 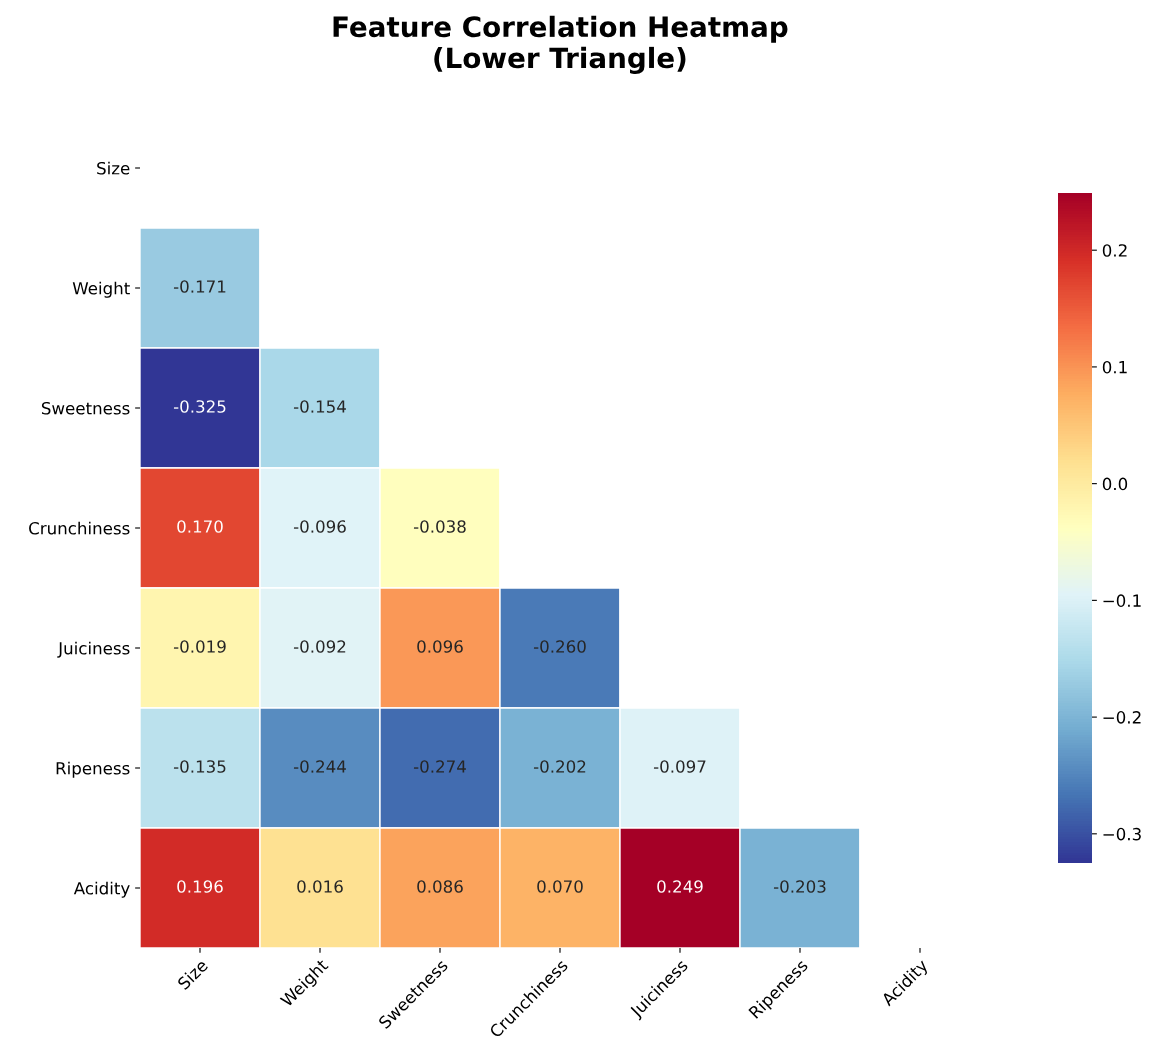 What do you see at coordinates (439, 526) in the screenshot?
I see `data-label: -0.038` at bounding box center [439, 526].